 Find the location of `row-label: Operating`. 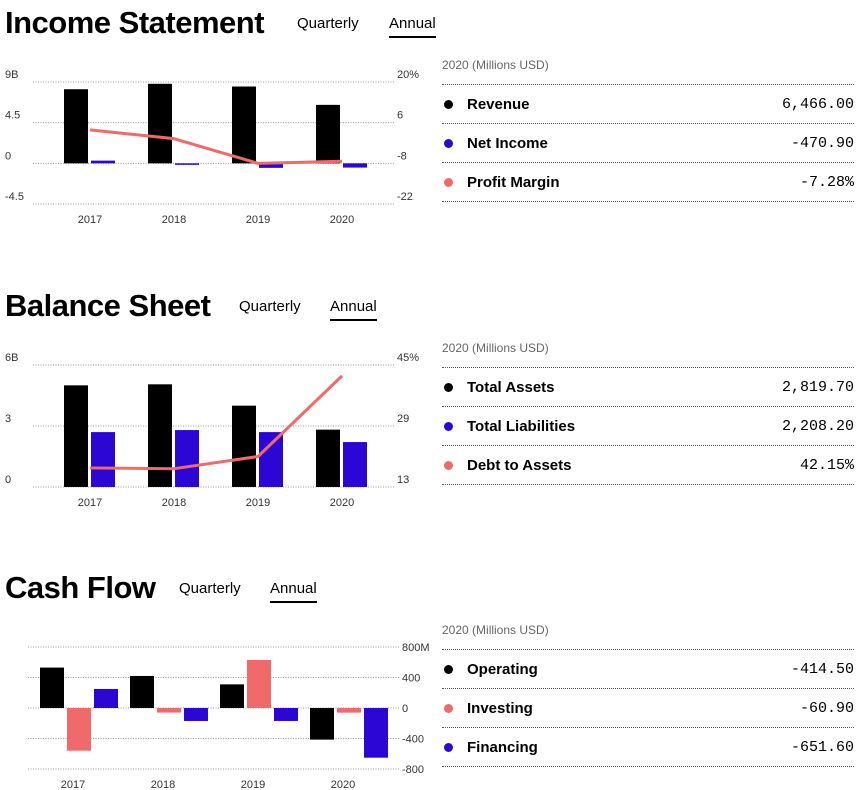

row-label: Operating is located at coordinates (502, 669).